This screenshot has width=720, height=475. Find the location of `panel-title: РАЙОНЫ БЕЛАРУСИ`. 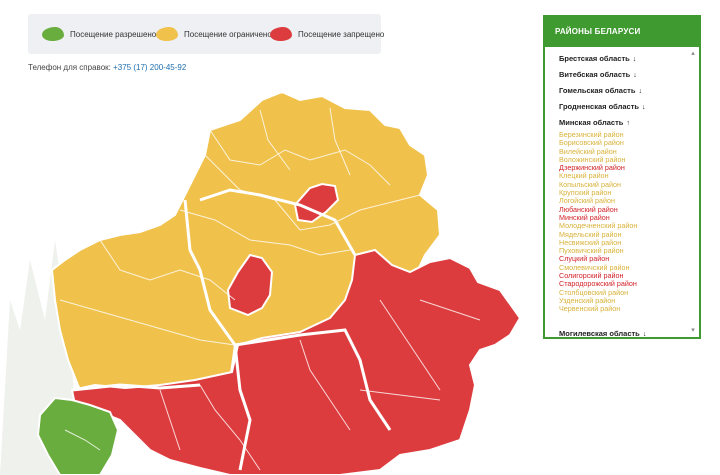

panel-title: РАЙОНЫ БЕЛАРУСИ is located at coordinates (622, 32).